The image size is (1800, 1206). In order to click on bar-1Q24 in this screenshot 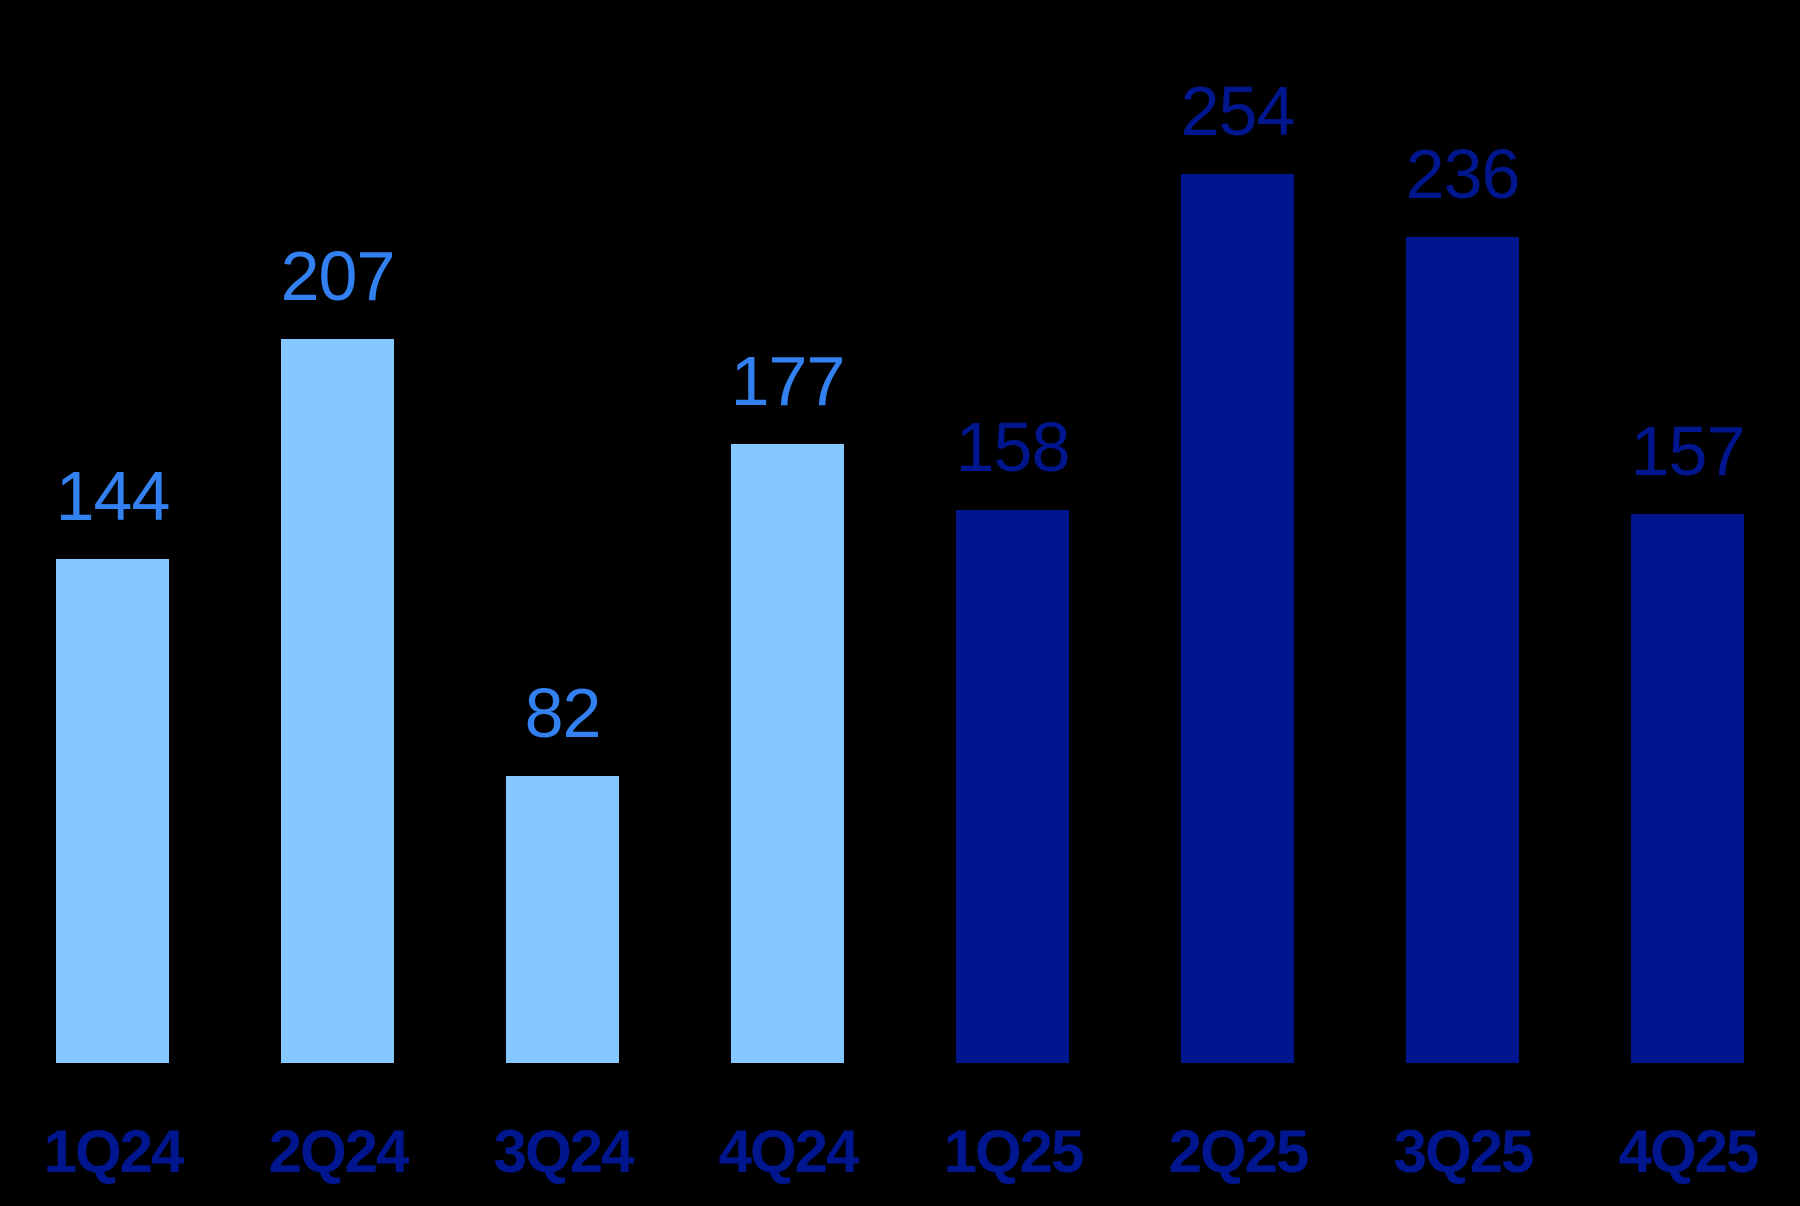, I will do `click(112, 811)`.